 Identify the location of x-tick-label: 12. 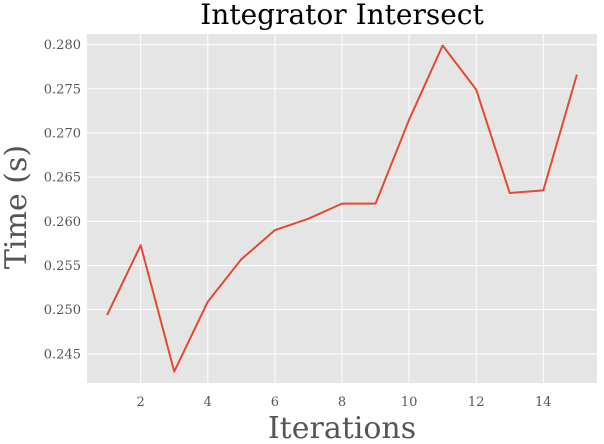
(476, 402).